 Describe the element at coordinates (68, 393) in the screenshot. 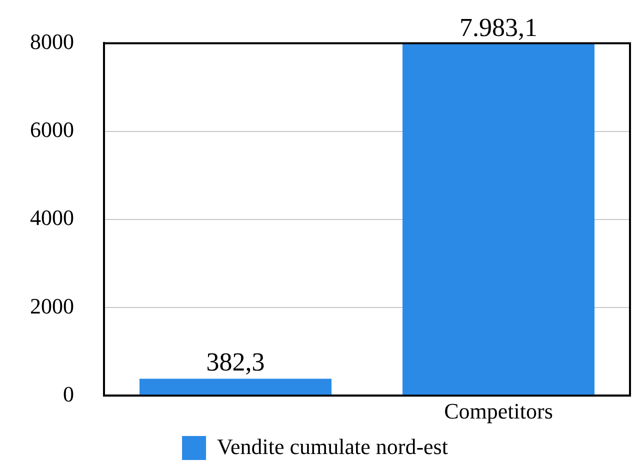

I see `y-tick-label: 0` at that location.